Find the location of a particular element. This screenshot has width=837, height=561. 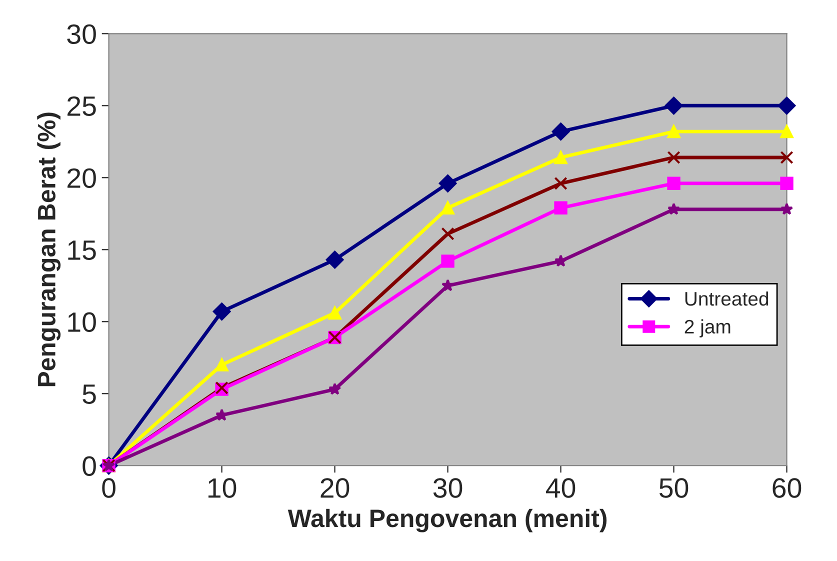

y-axis-title: Pengurangan Berat (%) is located at coordinates (49, 249).